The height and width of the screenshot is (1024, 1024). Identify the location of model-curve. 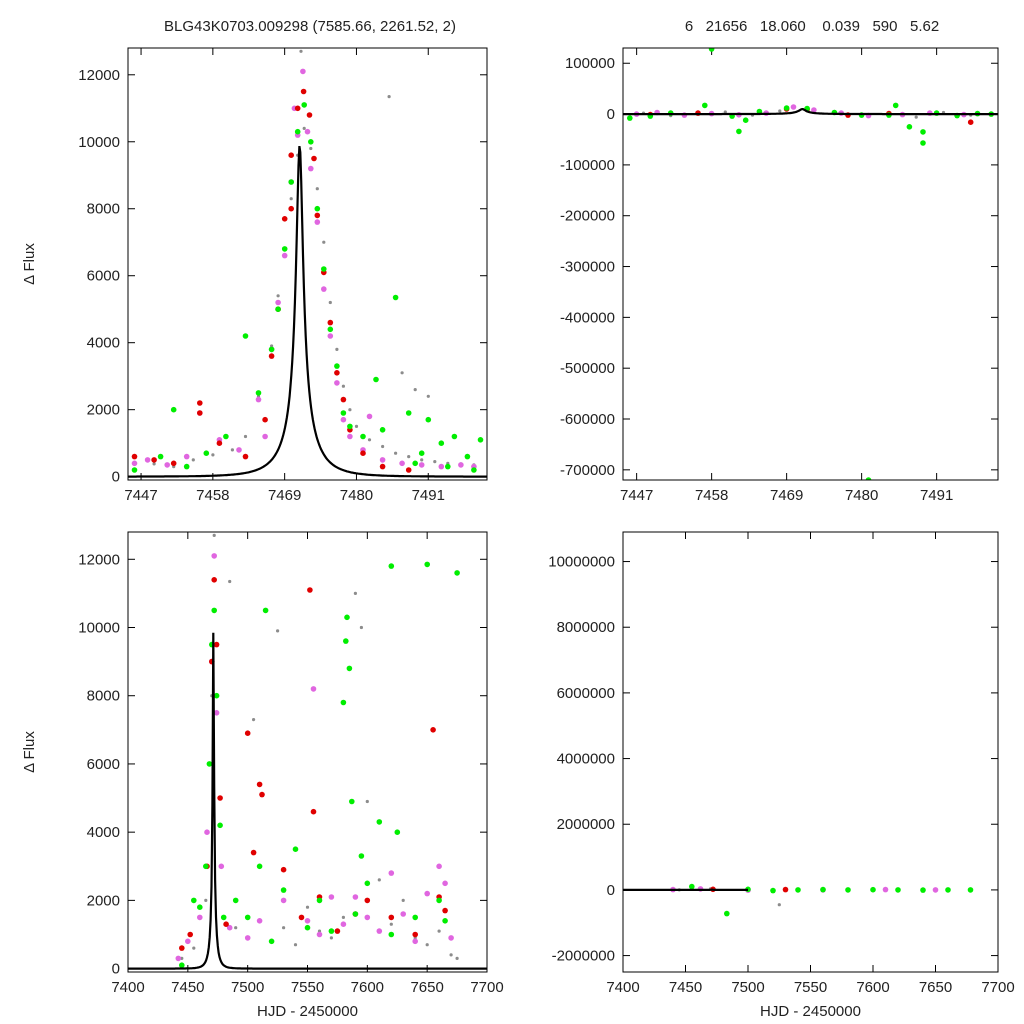
(307, 801).